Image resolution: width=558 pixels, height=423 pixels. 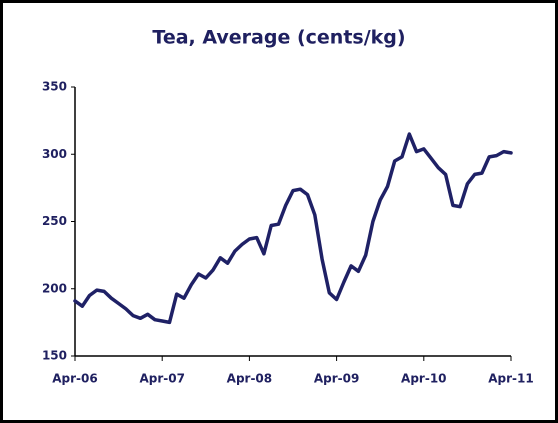 What do you see at coordinates (249, 379) in the screenshot?
I see `x-tick-label: Apr-08` at bounding box center [249, 379].